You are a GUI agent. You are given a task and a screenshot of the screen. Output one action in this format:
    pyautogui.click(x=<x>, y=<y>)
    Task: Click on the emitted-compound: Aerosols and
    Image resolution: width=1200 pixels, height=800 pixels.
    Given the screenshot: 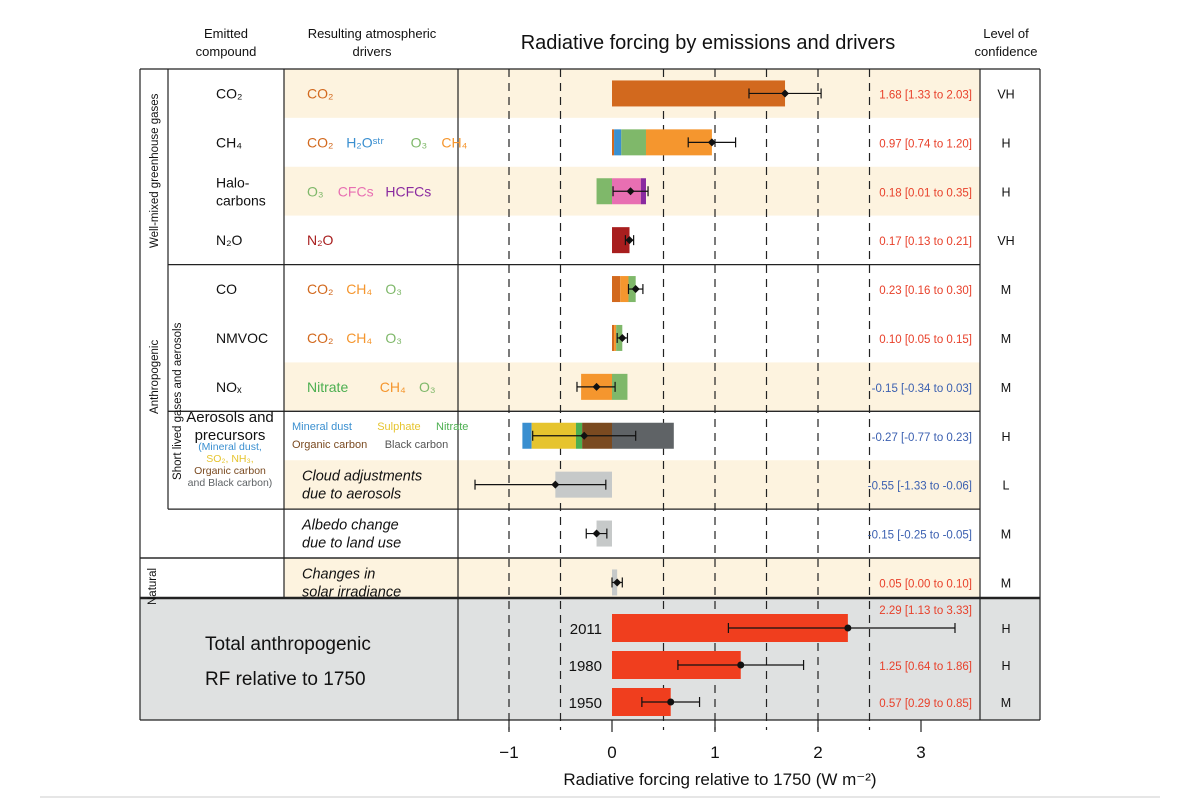 What is the action you would take?
    pyautogui.click(x=230, y=417)
    